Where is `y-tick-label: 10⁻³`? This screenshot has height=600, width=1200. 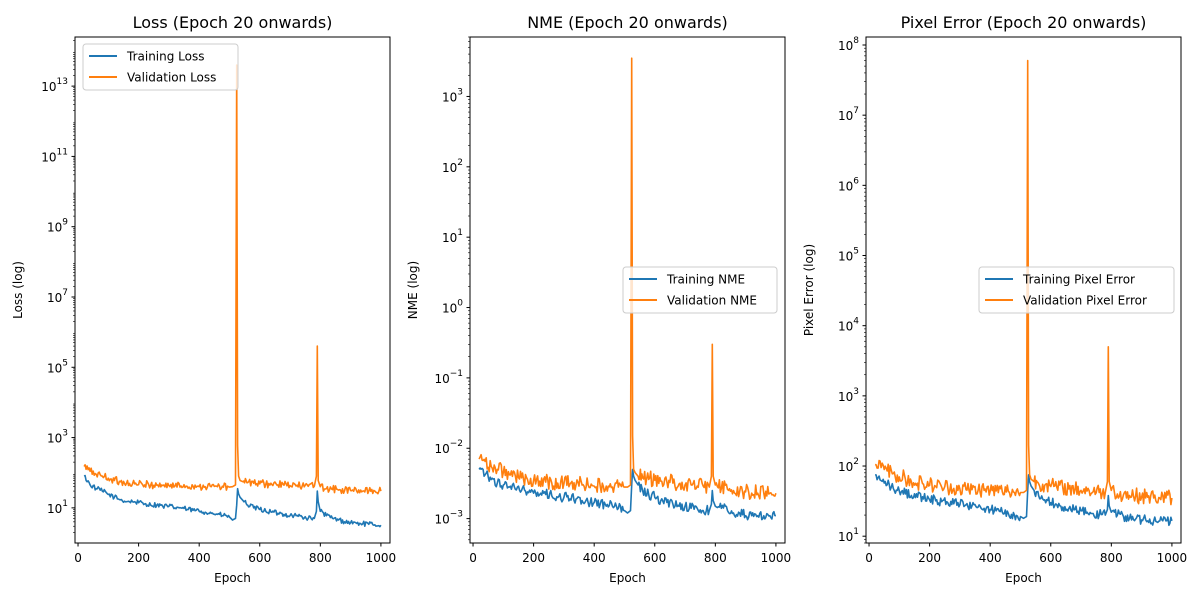
y-tick-label: 10⁻³ is located at coordinates (448, 518).